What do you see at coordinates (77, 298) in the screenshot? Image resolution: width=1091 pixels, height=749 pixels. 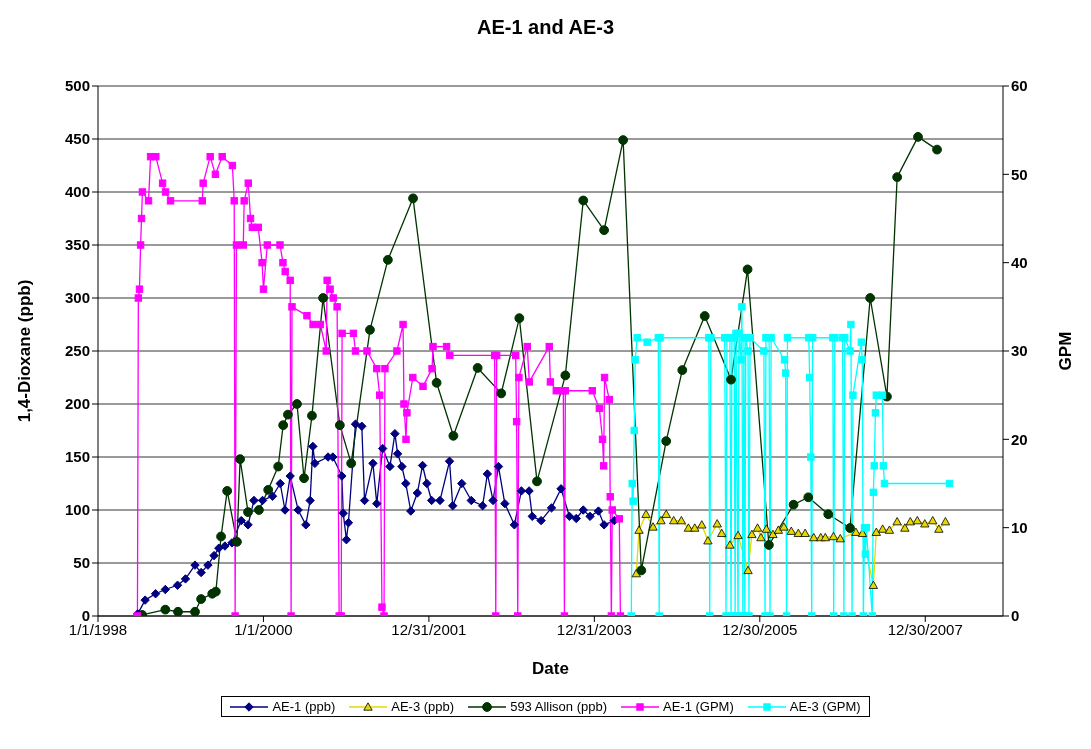 I see `y-tick-label: 300` at bounding box center [77, 298].